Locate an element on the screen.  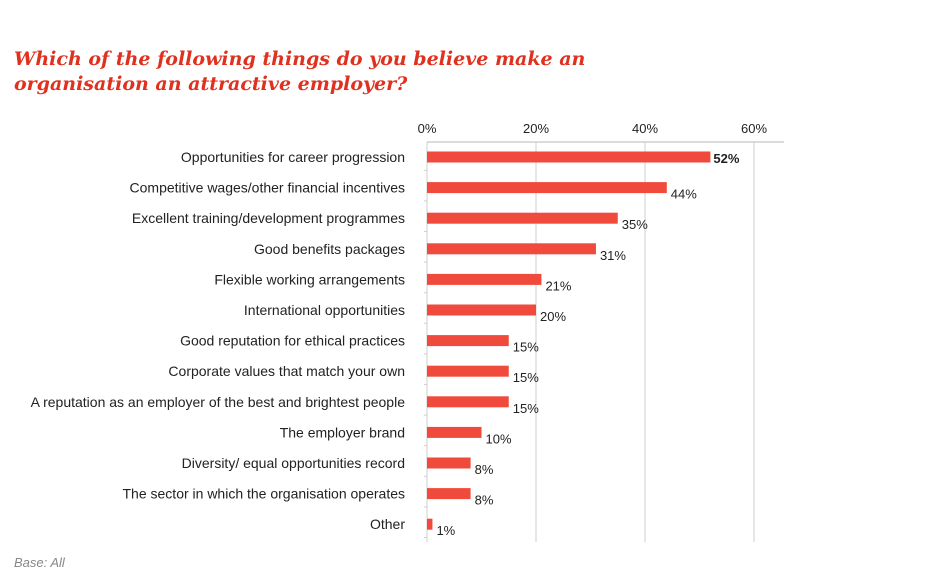
category-label: Flexible working arrangements is located at coordinates (309, 279).